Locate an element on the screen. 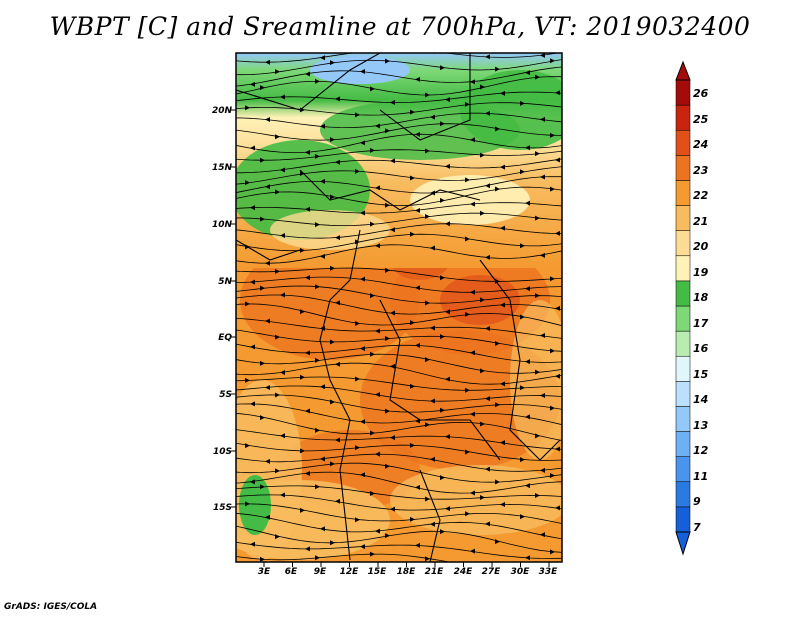  lat-label-15n: 15N is located at coordinates (221, 168).